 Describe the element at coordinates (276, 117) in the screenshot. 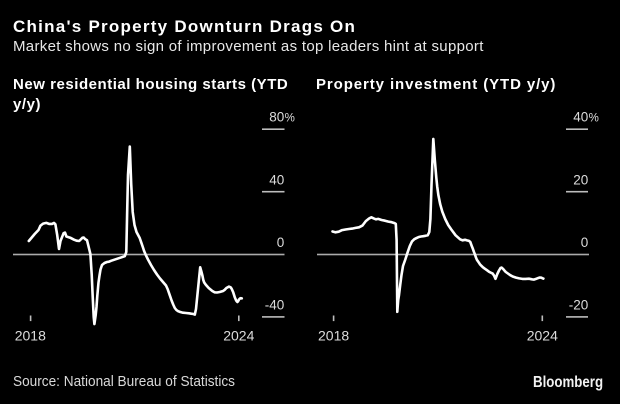

I see `svg-text: 80` at that location.